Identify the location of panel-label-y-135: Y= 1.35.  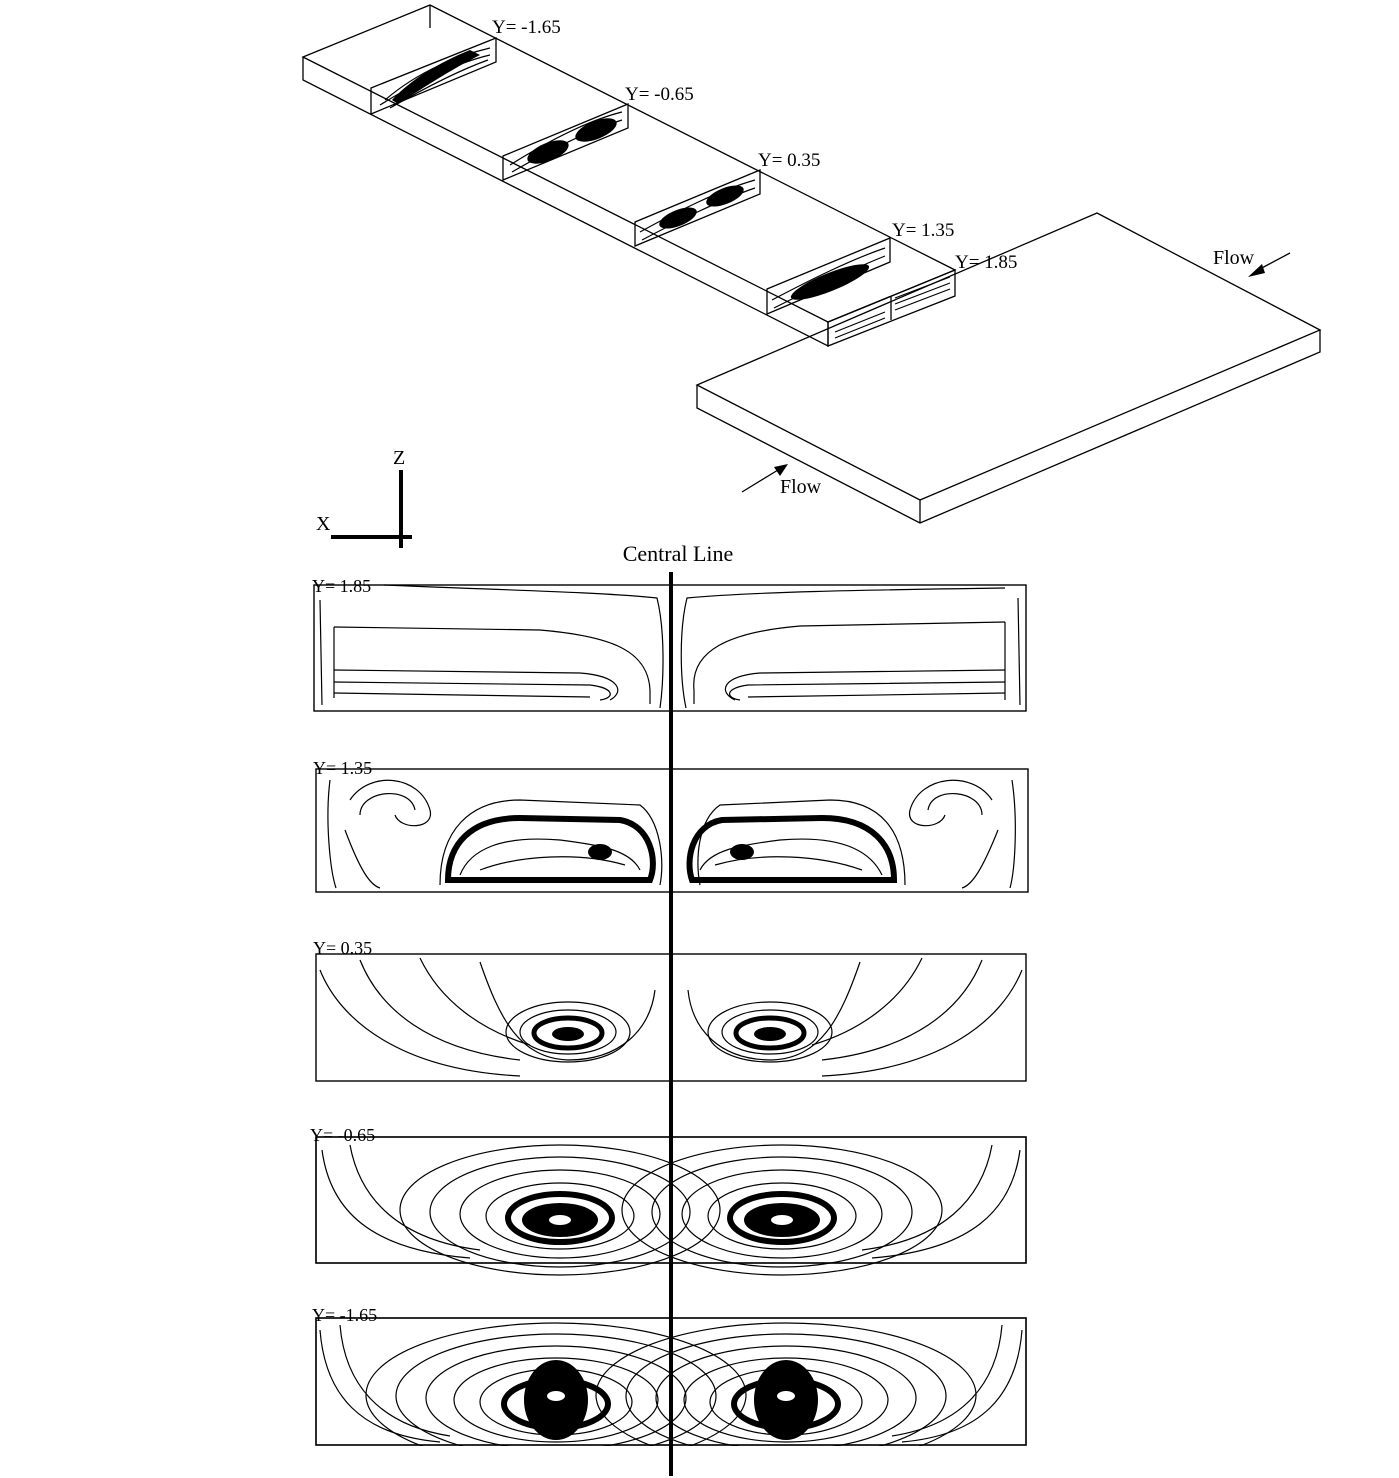
(342, 768).